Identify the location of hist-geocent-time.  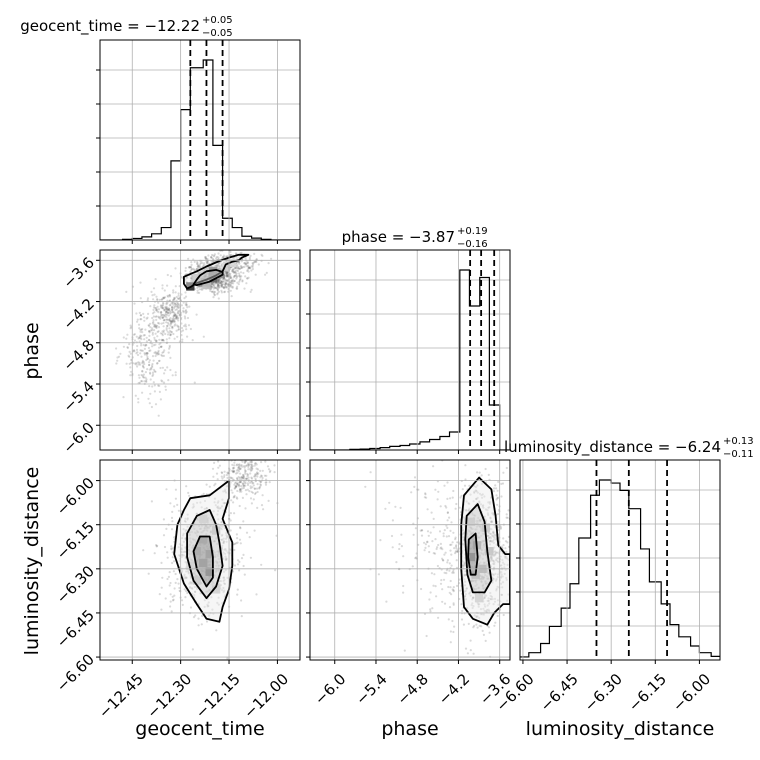
(200, 140).